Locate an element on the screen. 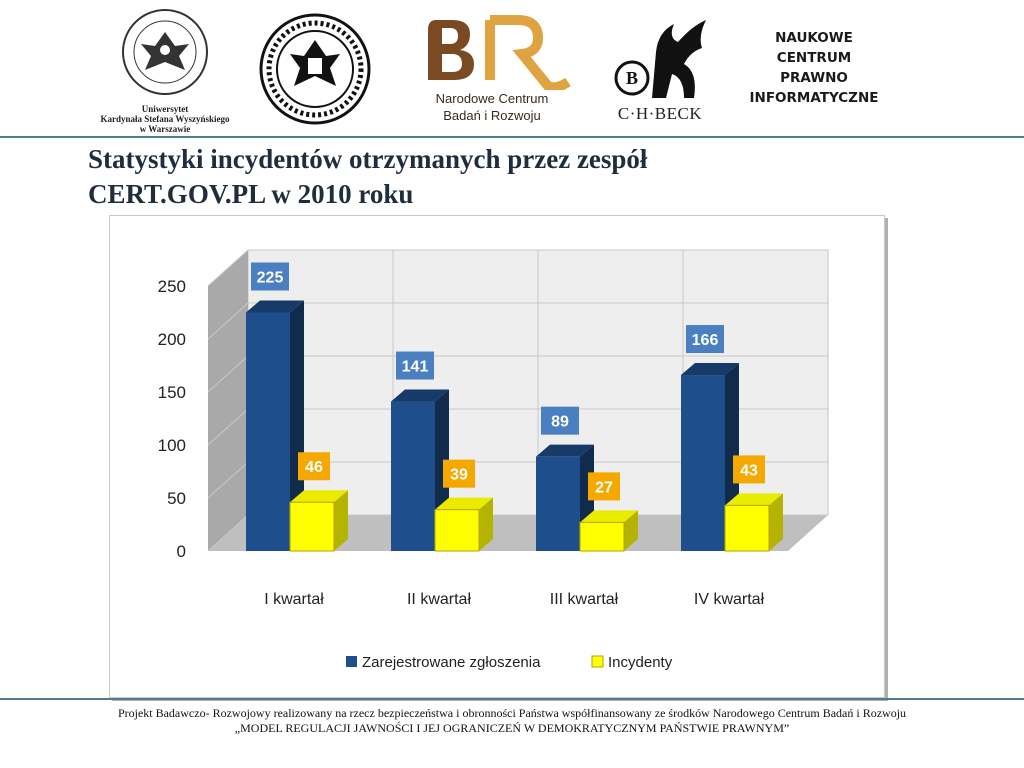 This screenshot has width=1024, height=768. ncpi-line-3: PRAWNO is located at coordinates (814, 78).